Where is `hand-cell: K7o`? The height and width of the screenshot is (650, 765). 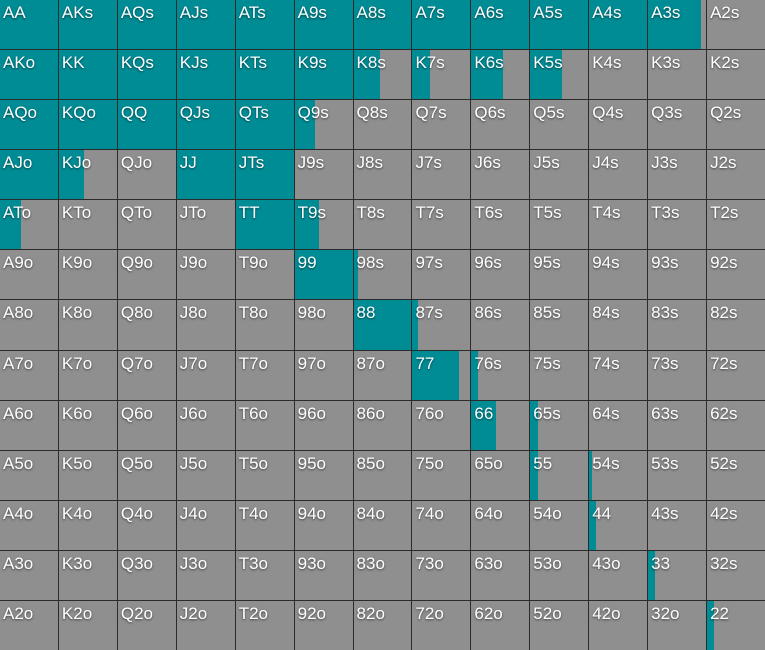
hand-cell: K7o is located at coordinates (87, 375).